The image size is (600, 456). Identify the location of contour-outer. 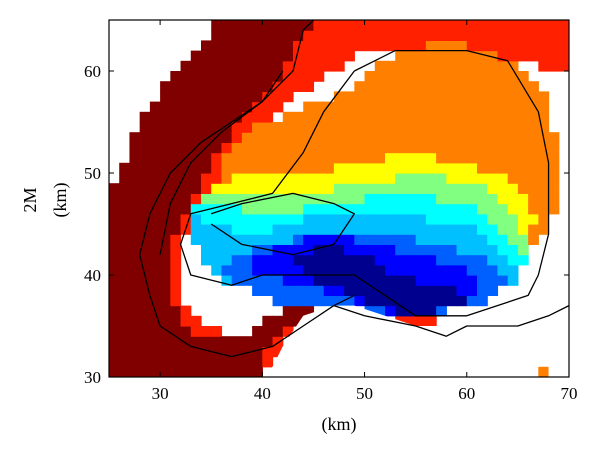
(236, 137).